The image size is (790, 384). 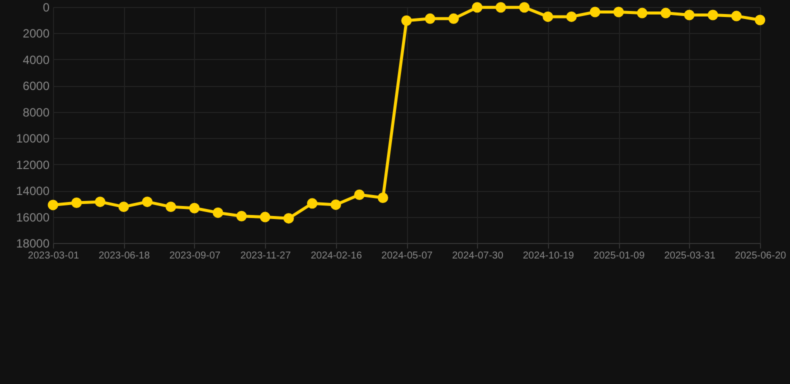 I want to click on y-tick-label: 6000, so click(x=36, y=86).